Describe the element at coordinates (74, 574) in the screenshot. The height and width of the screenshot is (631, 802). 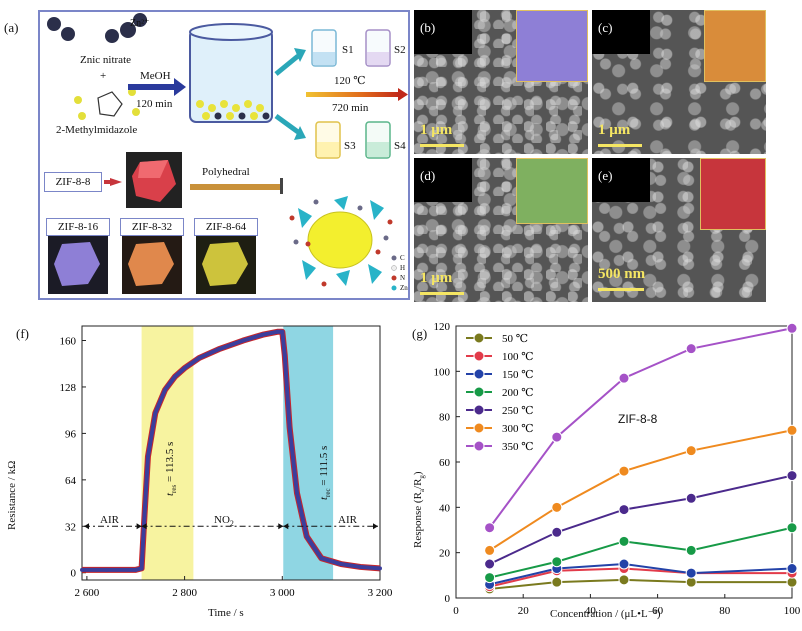
I see `chart-f-ytick-label-0: 0` at that location.